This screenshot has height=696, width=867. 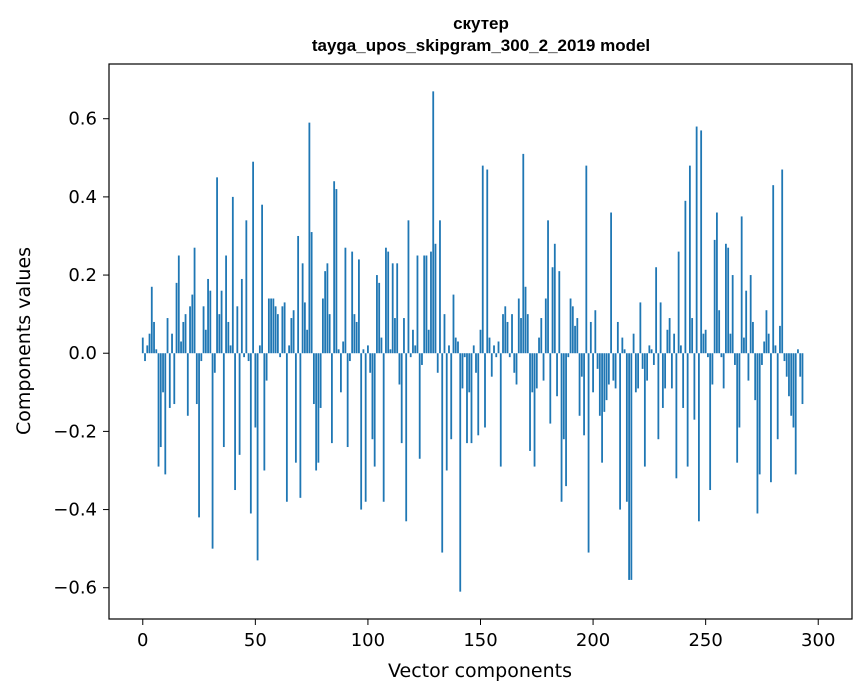 What do you see at coordinates (255, 640) in the screenshot?
I see `x-tick-label: 50` at bounding box center [255, 640].